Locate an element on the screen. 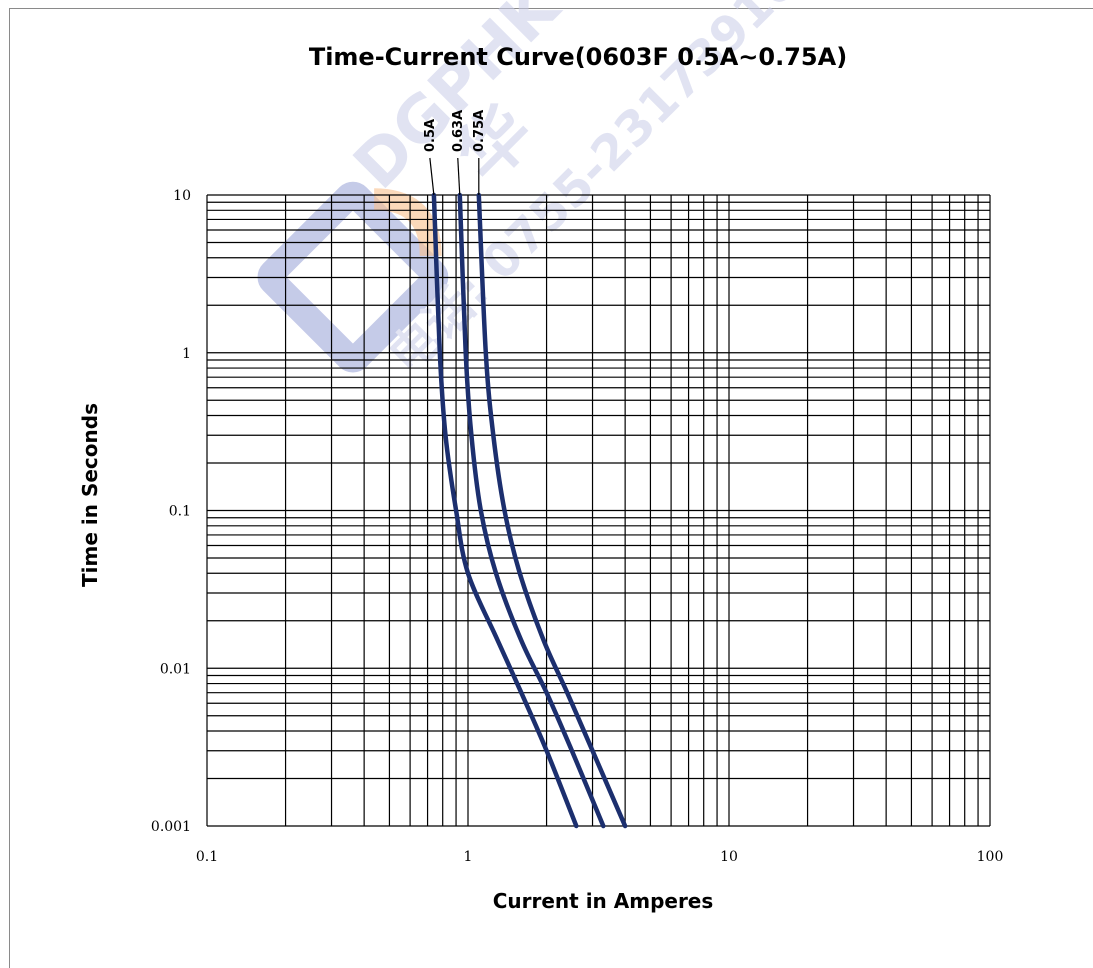 This screenshot has height=968, width=1093. y-tick-label: 0.1 is located at coordinates (180, 512).